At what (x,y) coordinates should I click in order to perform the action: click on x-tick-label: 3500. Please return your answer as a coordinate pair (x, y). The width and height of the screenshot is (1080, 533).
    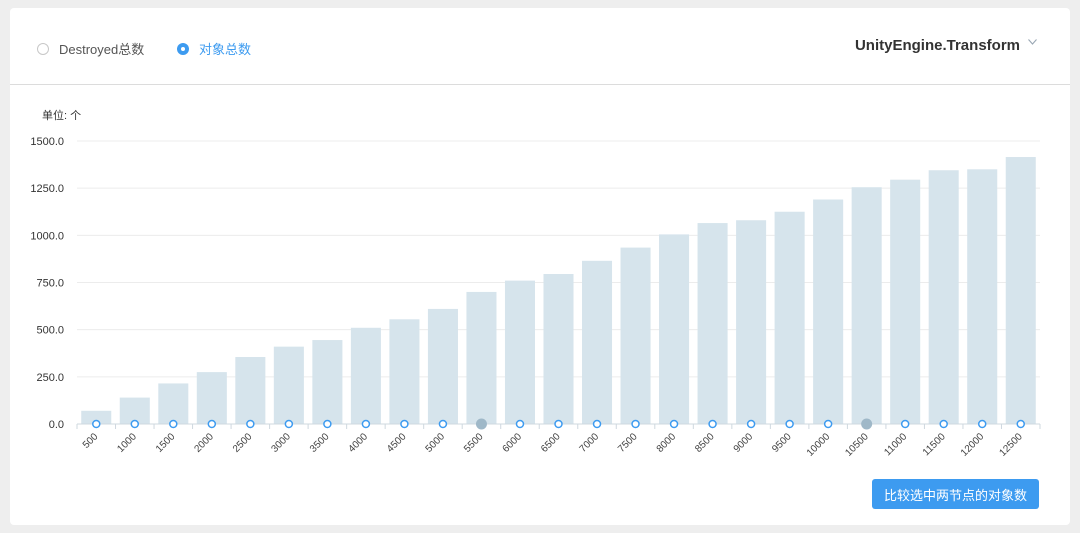
    Looking at the image, I should click on (320, 443).